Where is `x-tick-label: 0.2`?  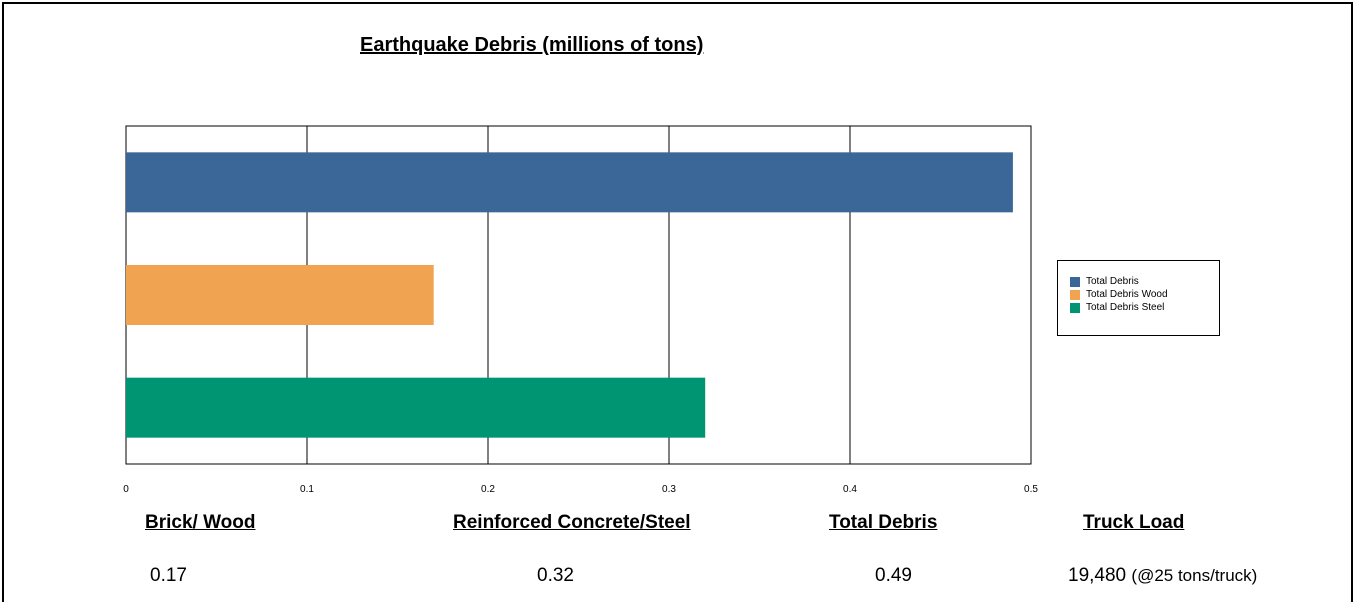
x-tick-label: 0.2 is located at coordinates (488, 489).